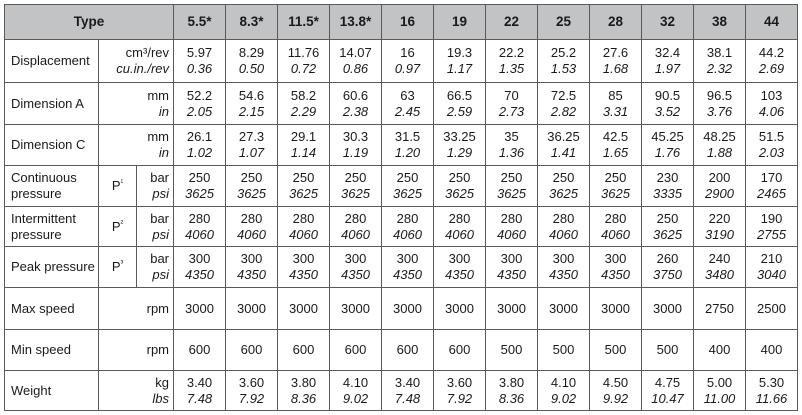 This screenshot has width=802, height=415. What do you see at coordinates (251, 52) in the screenshot?
I see `value-primary: 8.29` at bounding box center [251, 52].